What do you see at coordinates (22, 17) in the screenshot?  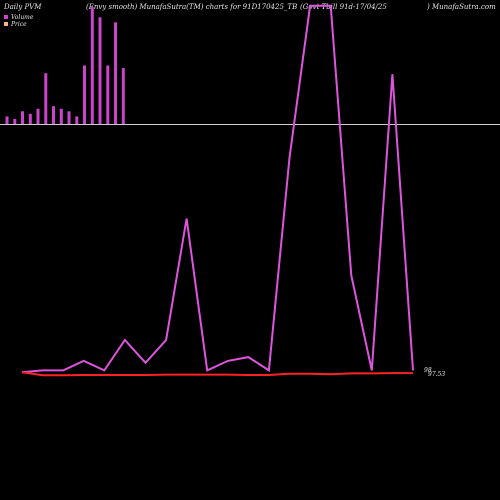 I see `legend-volume-label: Volume` at bounding box center [22, 17].